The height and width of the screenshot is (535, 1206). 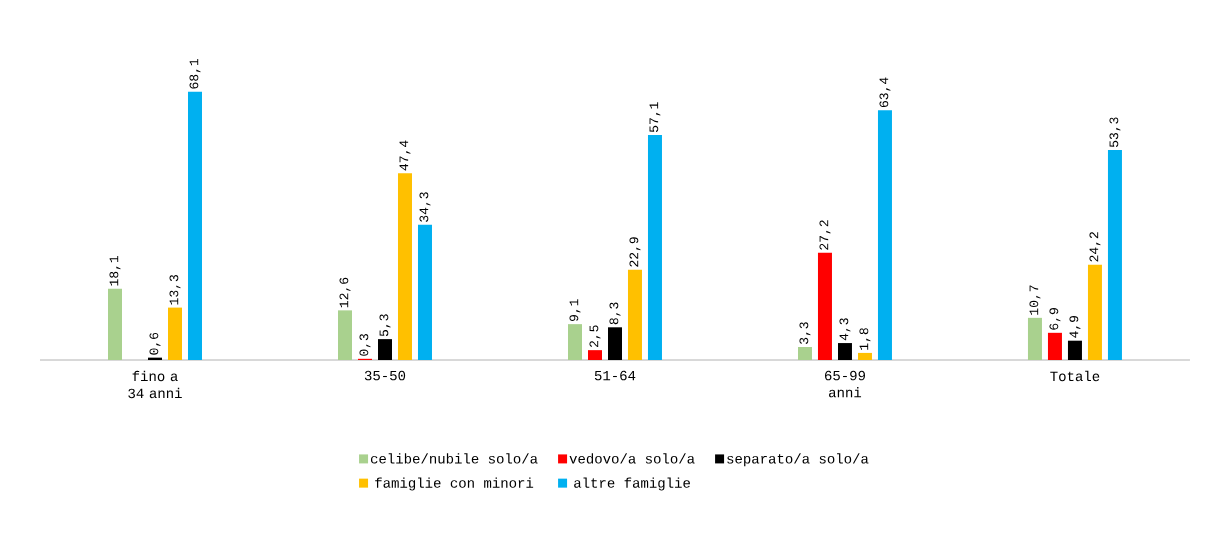 I want to click on data-label: 27,2, so click(x=825, y=235).